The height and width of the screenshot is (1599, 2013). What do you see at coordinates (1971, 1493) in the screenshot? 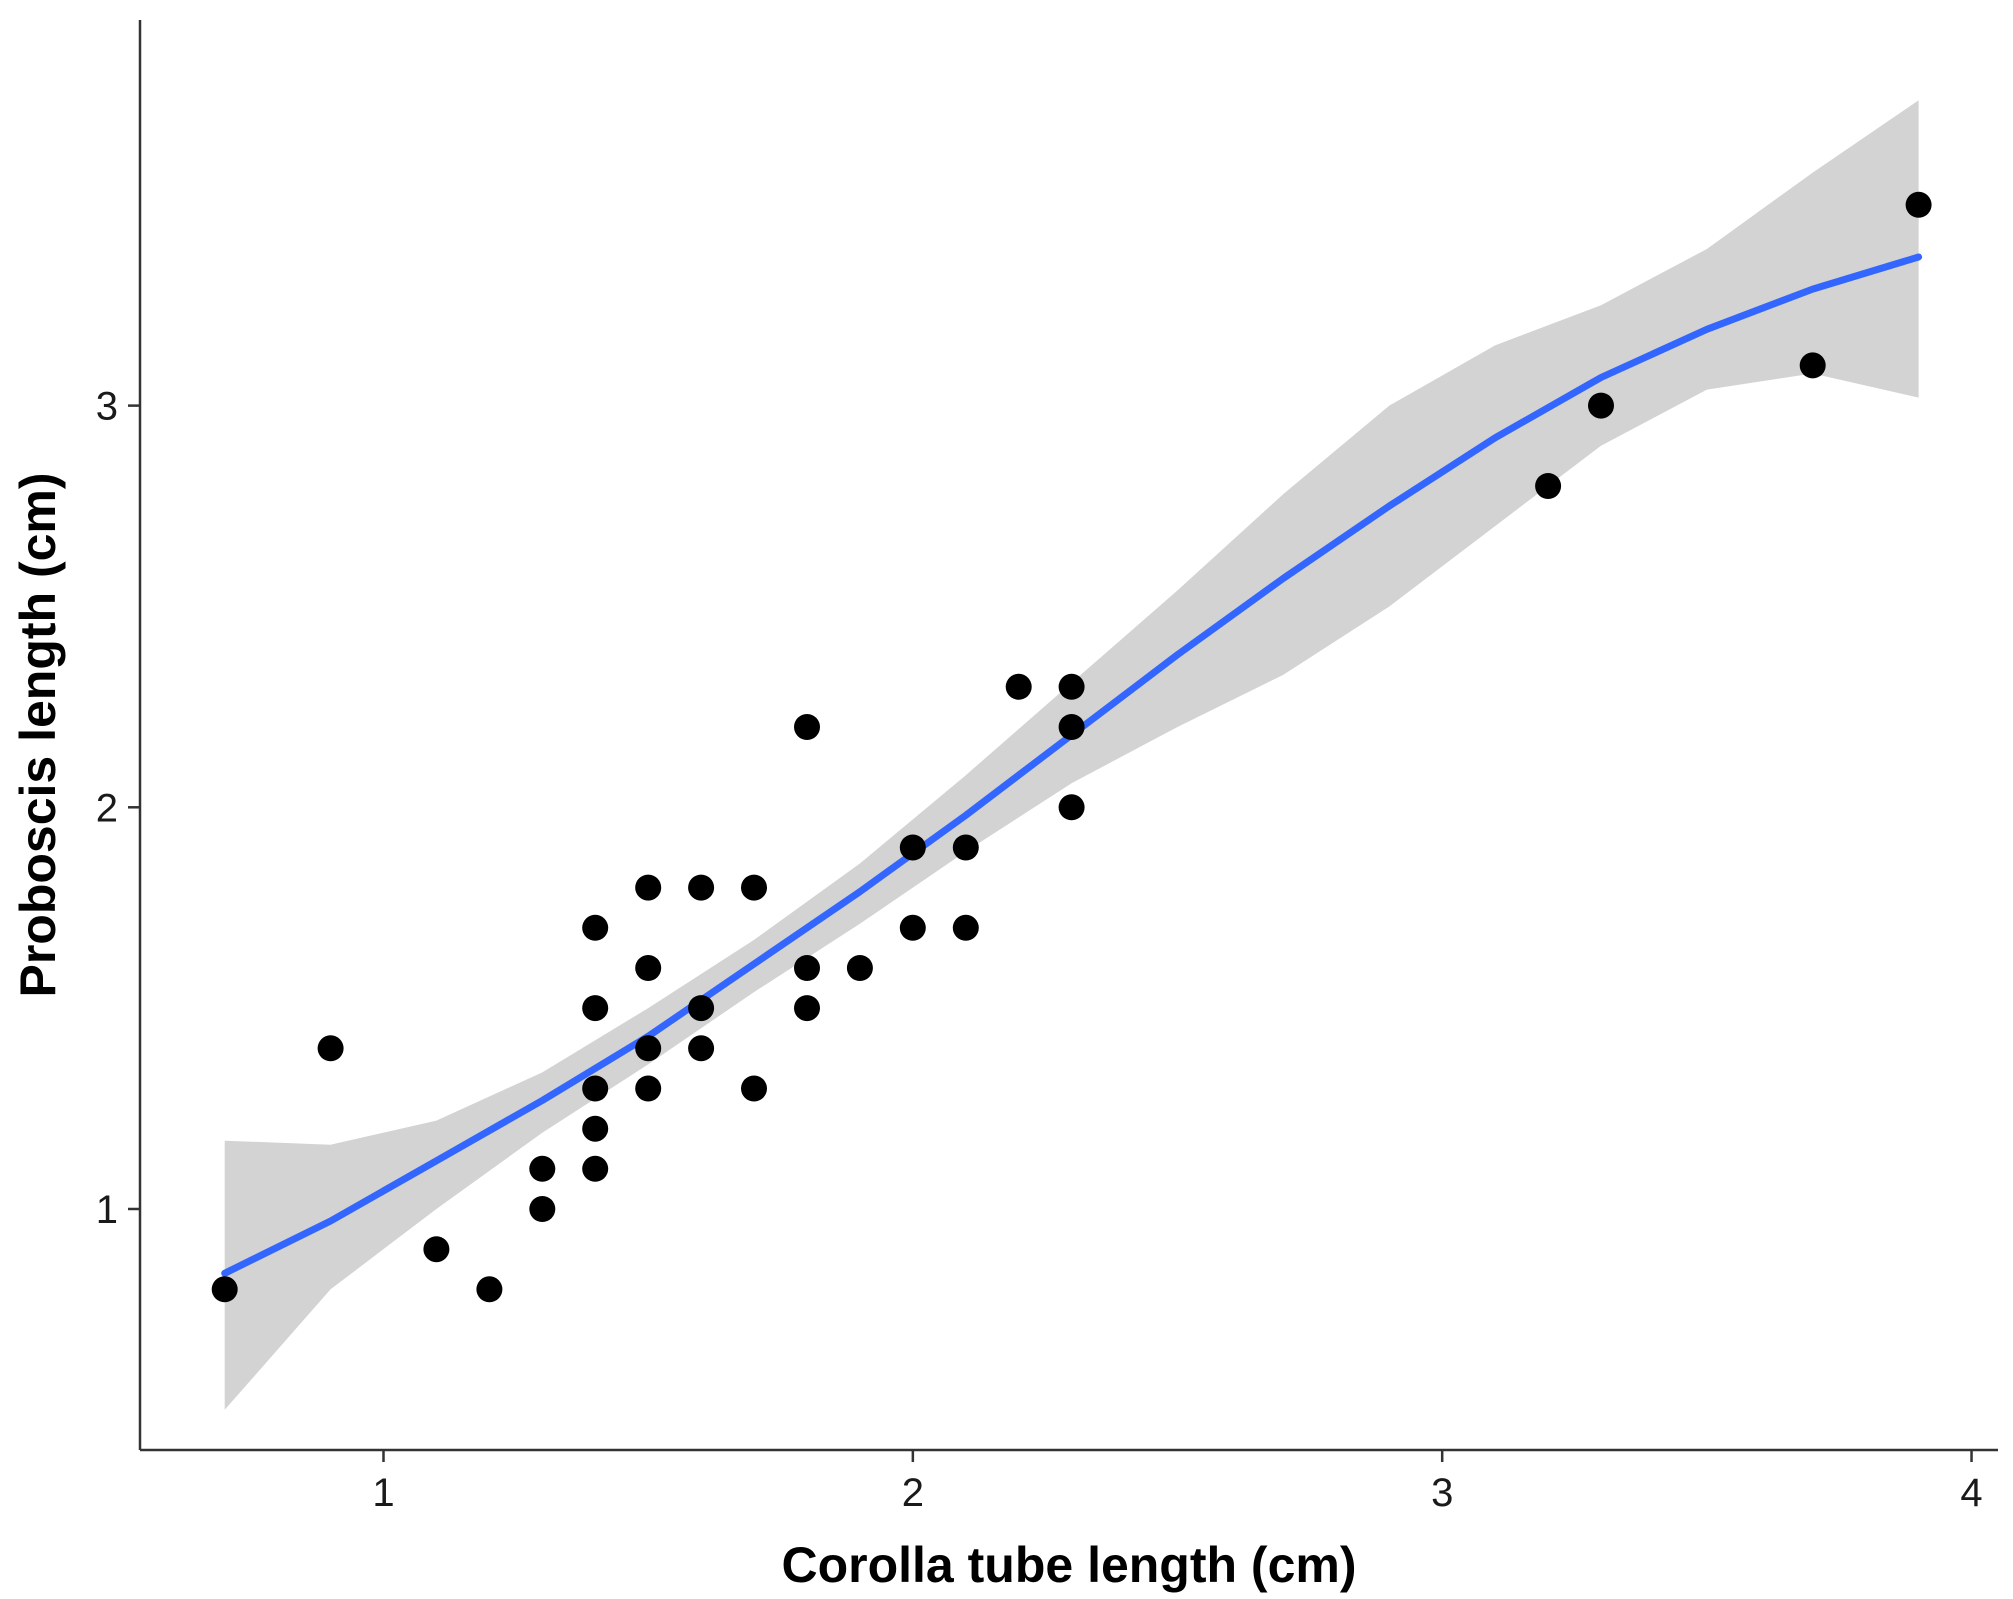
I see `x-tick-label: 4` at bounding box center [1971, 1493].